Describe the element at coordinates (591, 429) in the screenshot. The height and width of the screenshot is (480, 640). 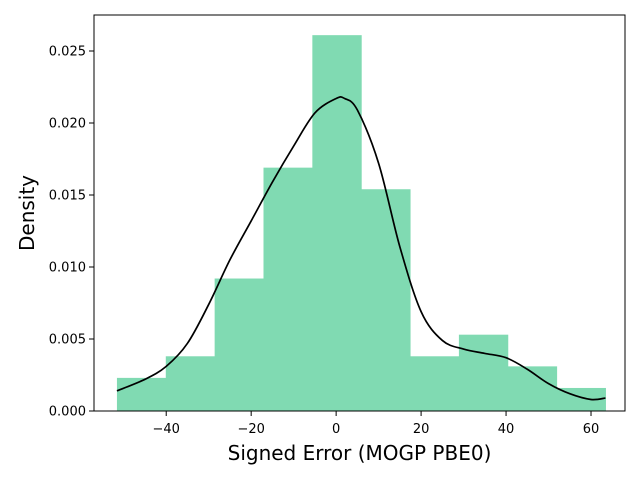
I see `x-tick-label: 60` at that location.